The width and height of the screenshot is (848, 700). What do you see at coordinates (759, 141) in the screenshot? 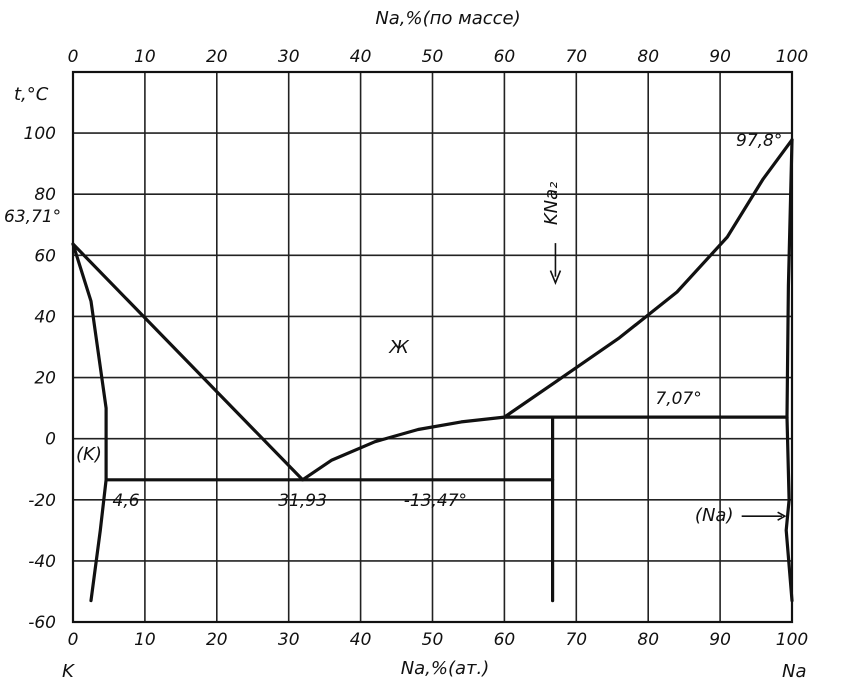
I see `na-melting-point-label: 97,8°` at bounding box center [759, 141].